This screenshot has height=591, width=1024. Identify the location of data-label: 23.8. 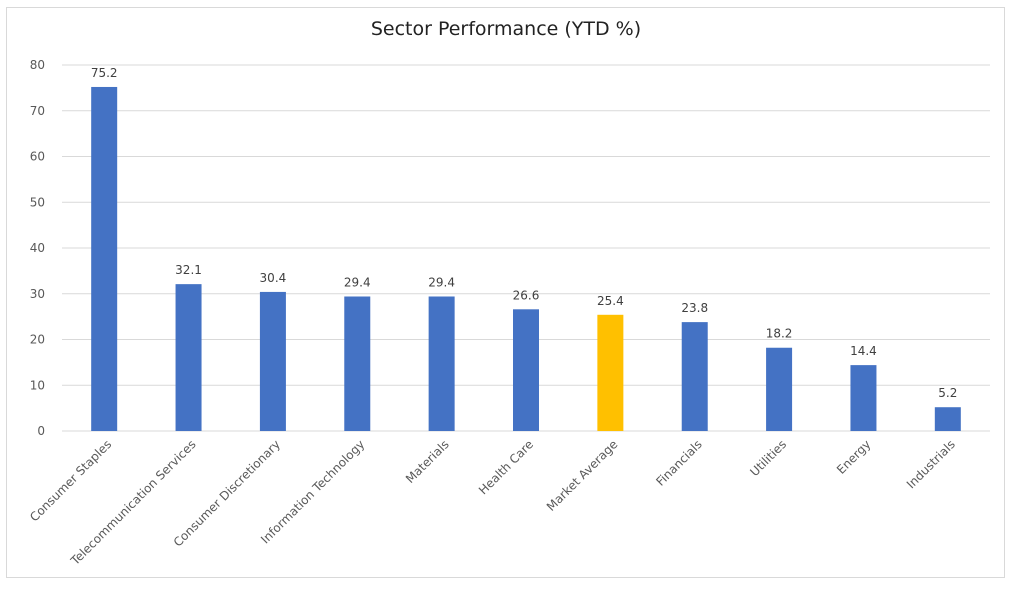
(694, 308).